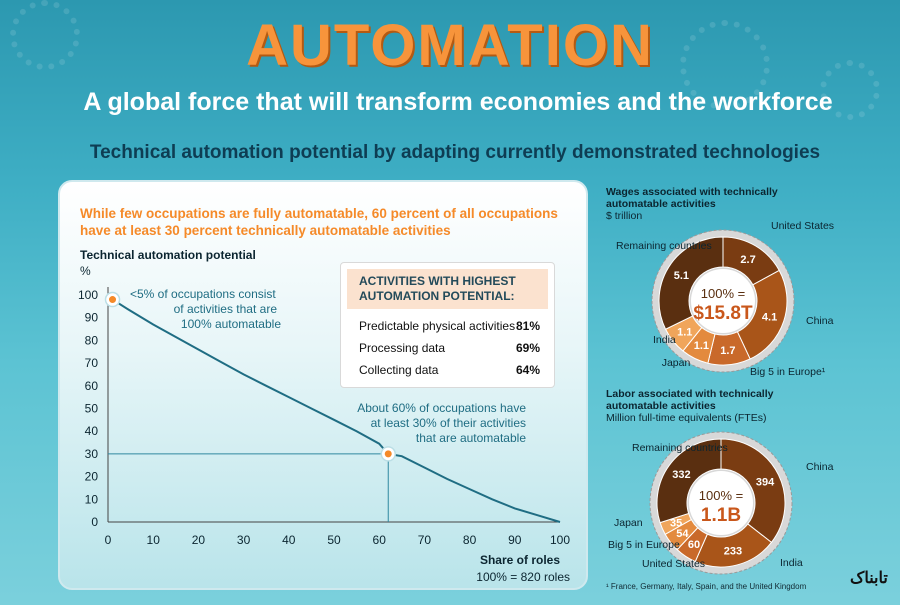 Image resolution: width=900 pixels, height=605 pixels. Describe the element at coordinates (402, 348) in the screenshot. I see `activity-label: Processing data` at that location.